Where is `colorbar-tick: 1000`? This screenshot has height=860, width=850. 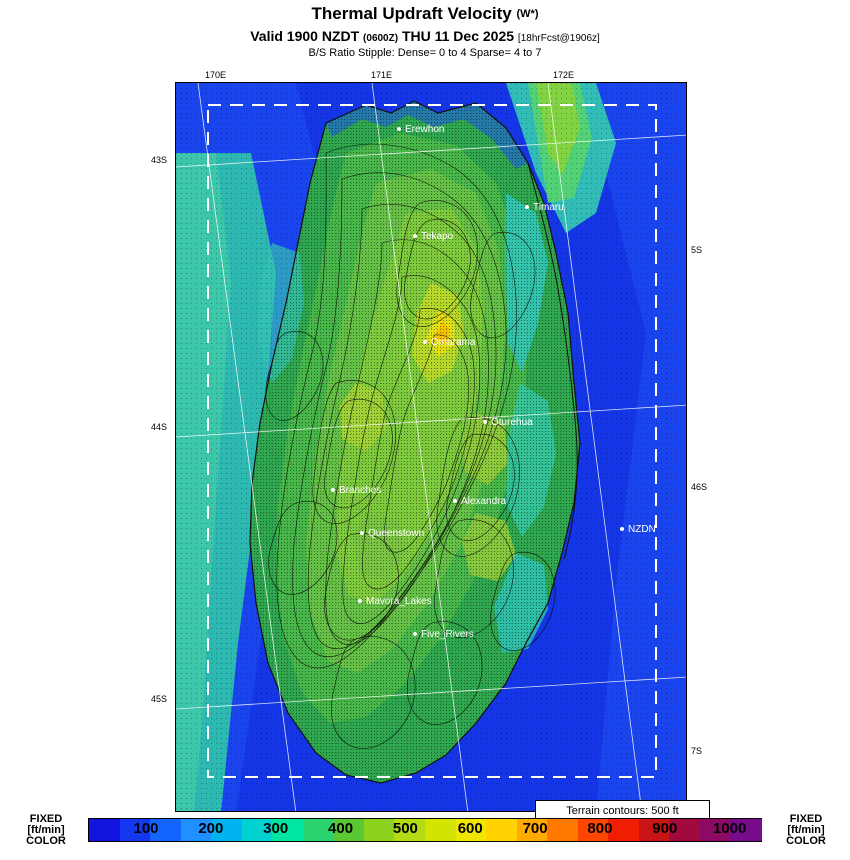
colorbar-tick: 1000 is located at coordinates (729, 828).